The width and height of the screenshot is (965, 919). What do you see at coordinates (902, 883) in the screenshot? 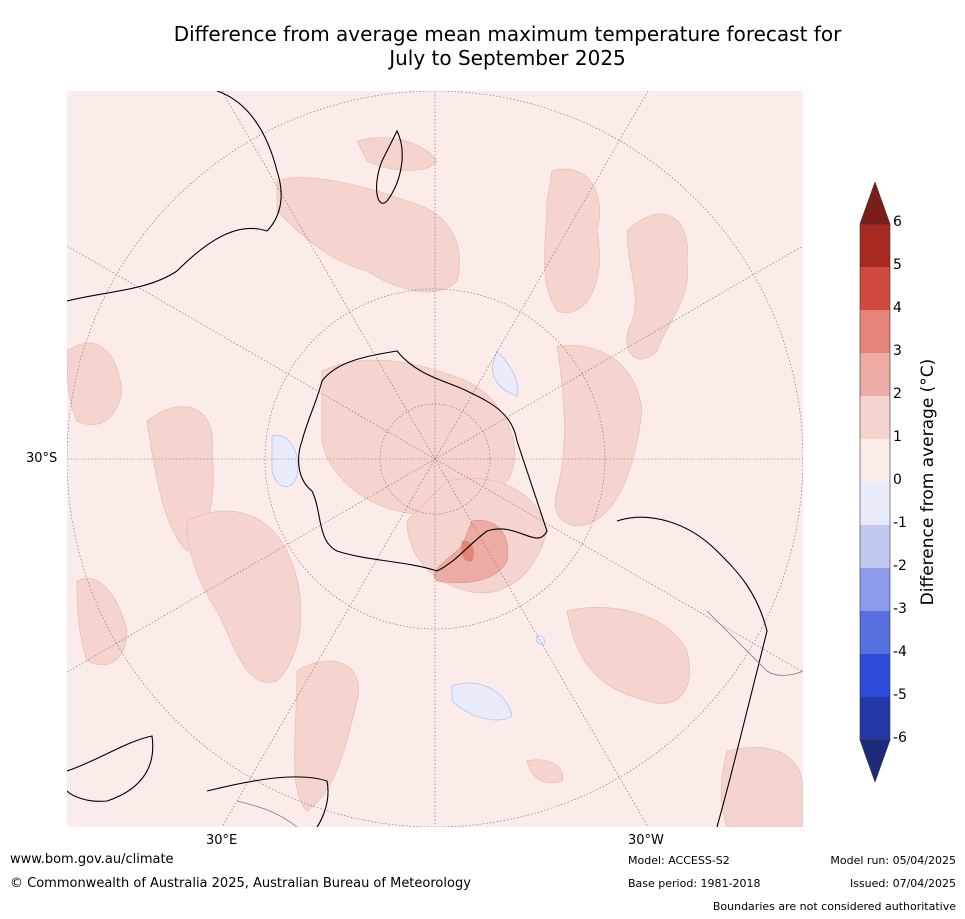
I see `issued-text: Issued: 07/04/2025` at bounding box center [902, 883].